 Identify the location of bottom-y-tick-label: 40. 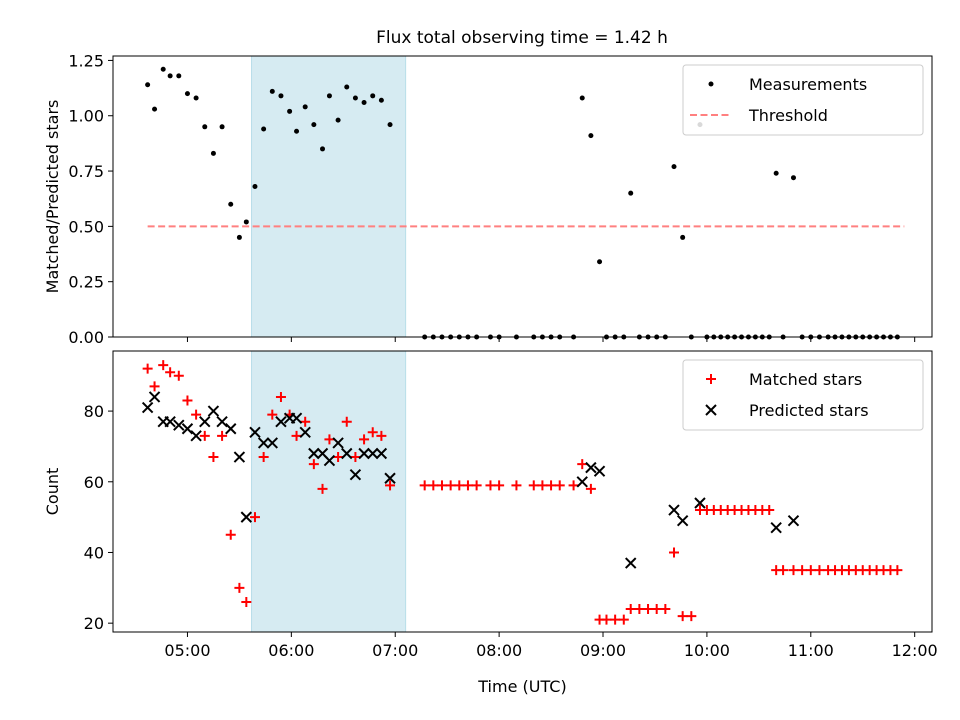
(94, 552).